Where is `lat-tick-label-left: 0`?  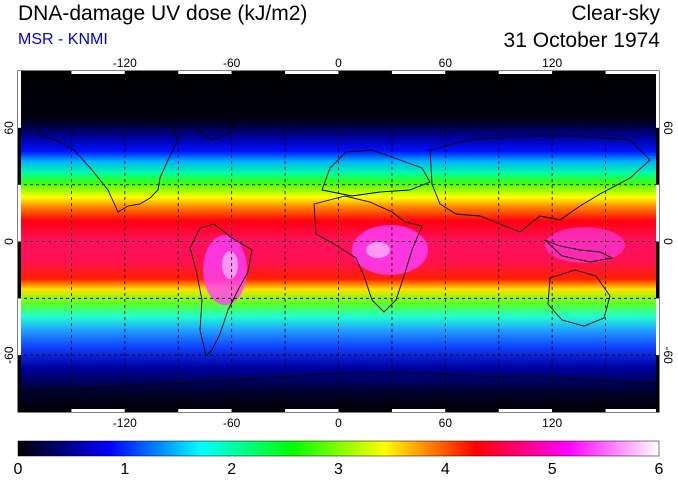 lat-tick-label-left: 0 is located at coordinates (9, 241).